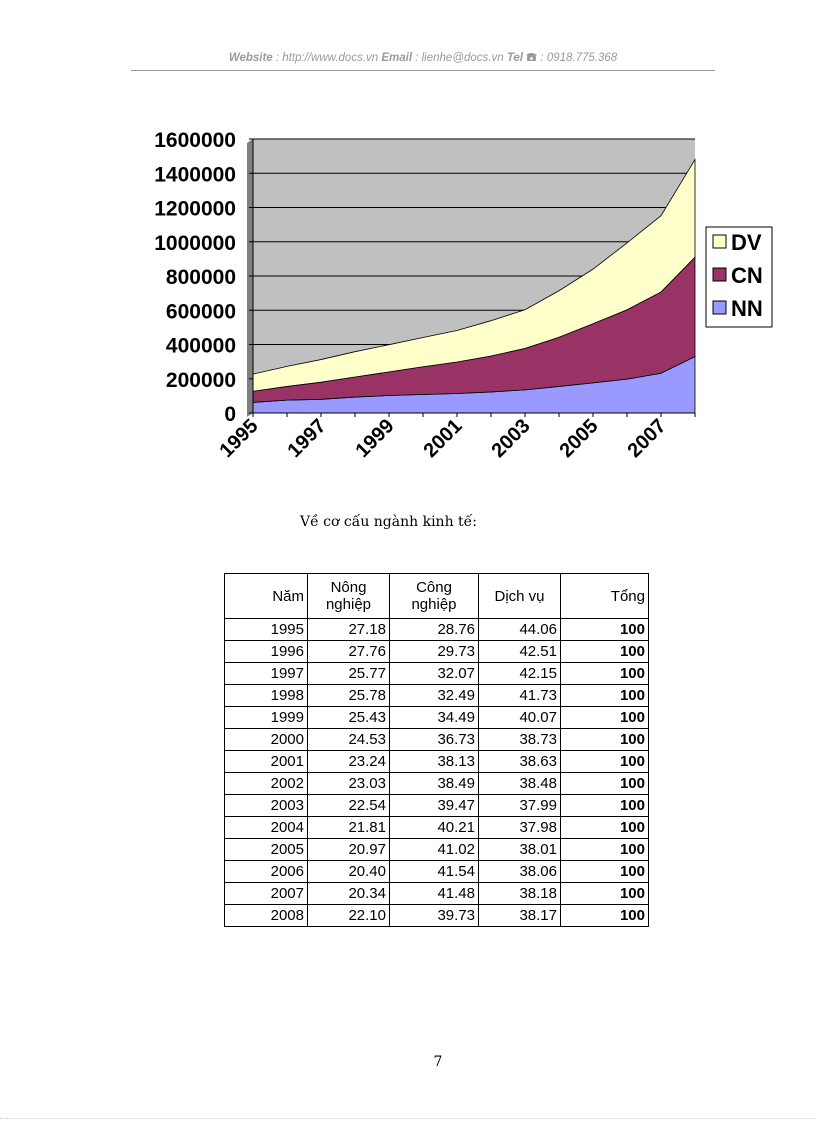 The height and width of the screenshot is (1123, 816). Describe the element at coordinates (348, 717) in the screenshot. I see `cell-agriculture: 25.43` at that location.